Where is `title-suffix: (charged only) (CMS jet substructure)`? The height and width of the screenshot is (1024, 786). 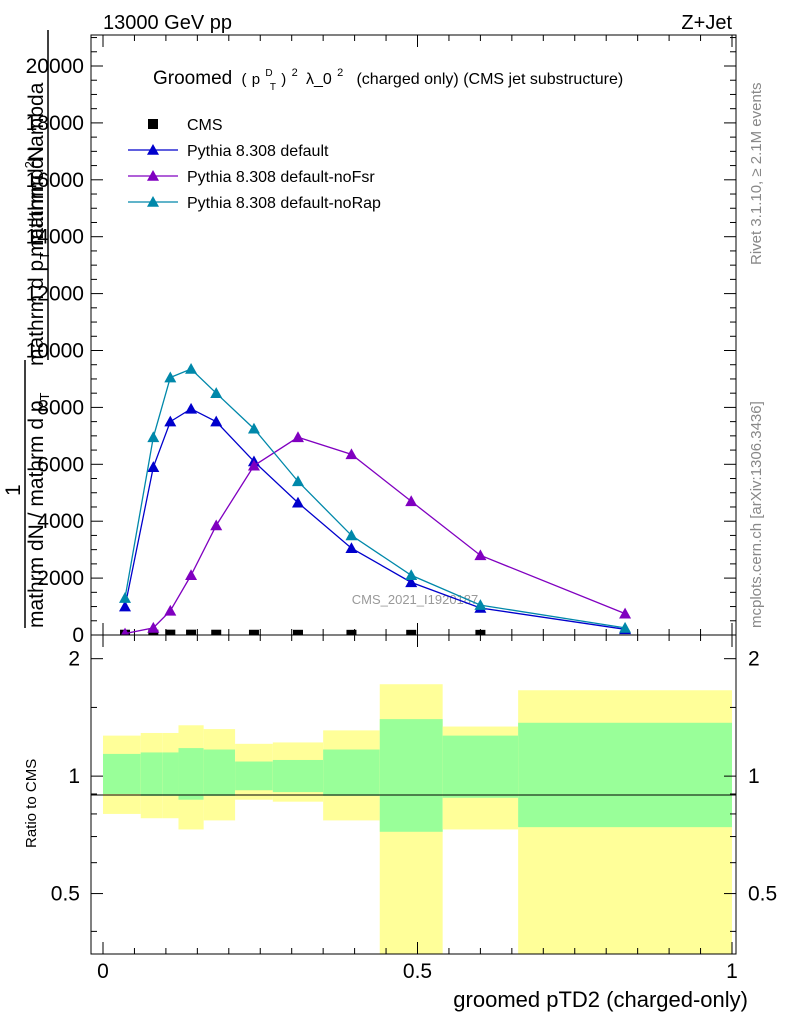 title-suffix: (charged only) (CMS jet substructure) is located at coordinates (489, 79).